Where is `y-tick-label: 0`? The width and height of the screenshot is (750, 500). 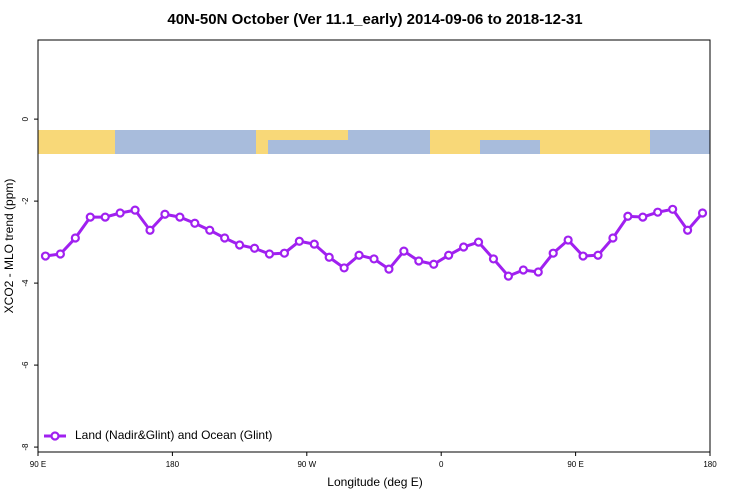 y-tick-label: 0 is located at coordinates (25, 118).